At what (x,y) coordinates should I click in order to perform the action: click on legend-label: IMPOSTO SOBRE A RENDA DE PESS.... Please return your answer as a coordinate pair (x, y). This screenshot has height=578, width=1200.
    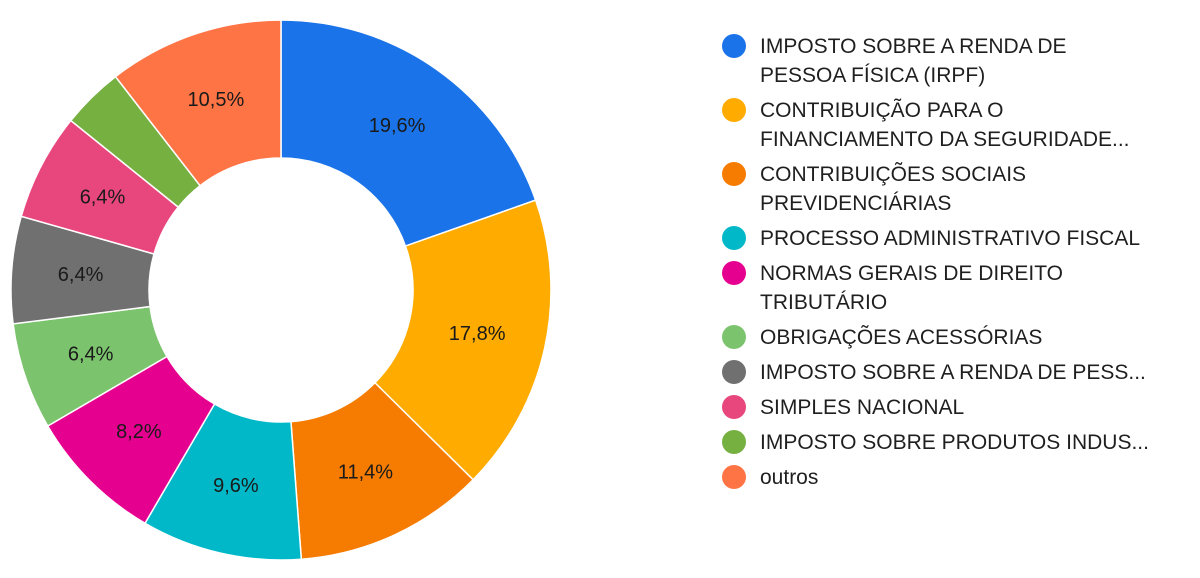
    Looking at the image, I should click on (953, 372).